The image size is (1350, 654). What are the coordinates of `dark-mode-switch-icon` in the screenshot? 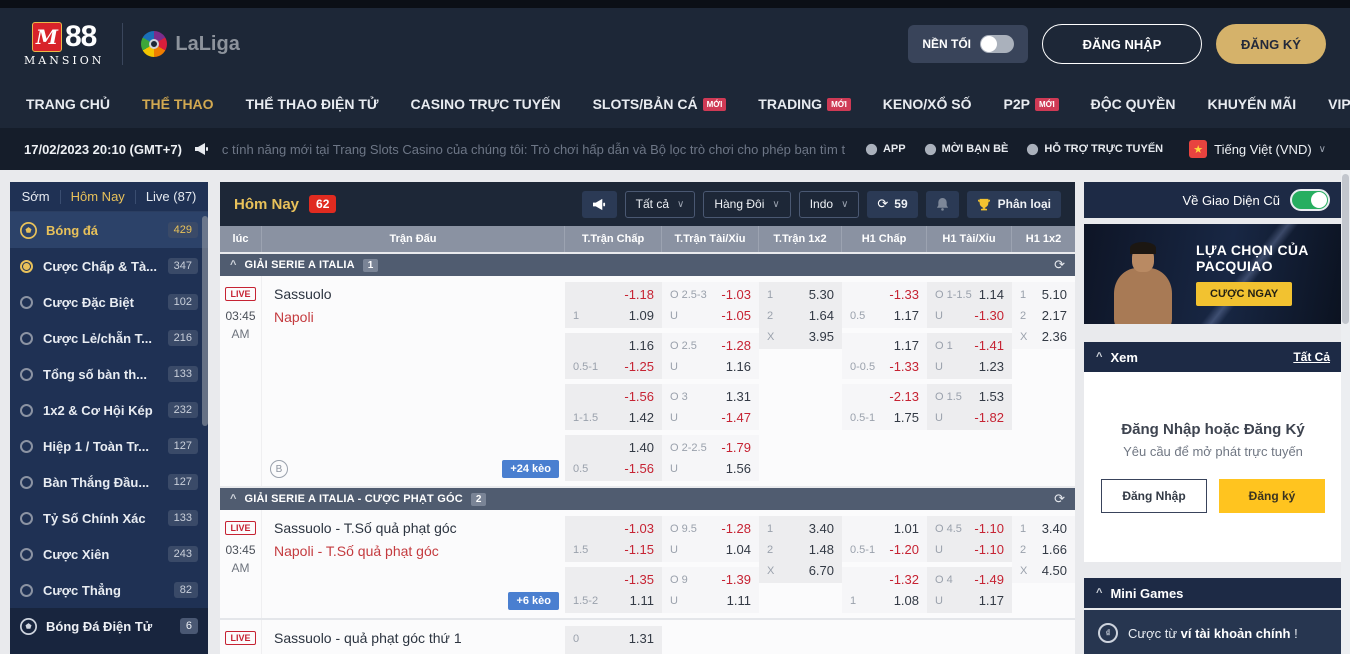 It's located at (997, 44).